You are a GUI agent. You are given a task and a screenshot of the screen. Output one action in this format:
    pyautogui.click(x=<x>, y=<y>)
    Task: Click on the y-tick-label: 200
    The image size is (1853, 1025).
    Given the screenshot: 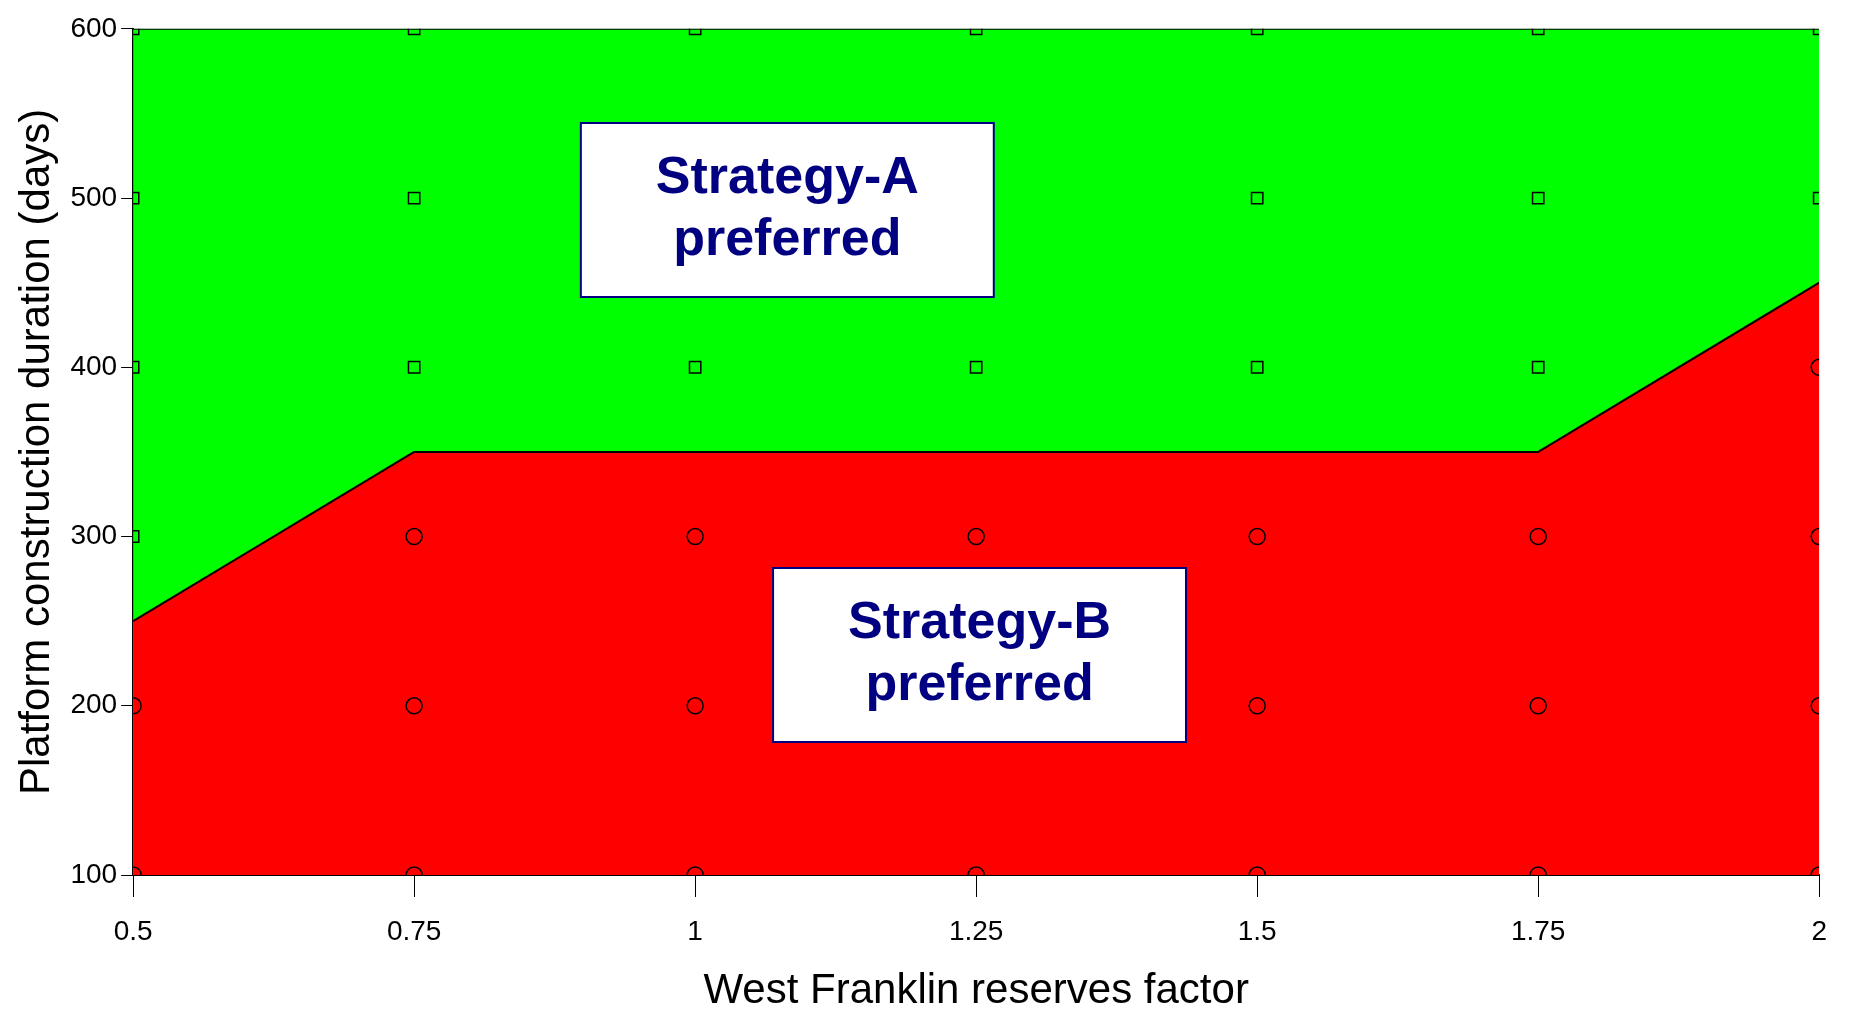 What is the action you would take?
    pyautogui.click(x=94, y=704)
    